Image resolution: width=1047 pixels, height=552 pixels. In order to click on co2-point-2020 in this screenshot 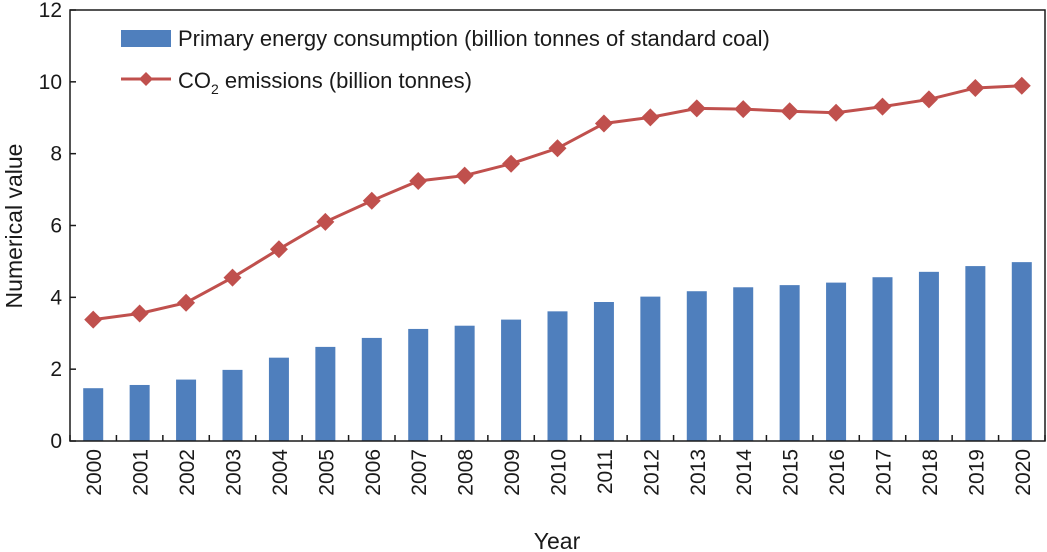, I will do `click(1021, 85)`.